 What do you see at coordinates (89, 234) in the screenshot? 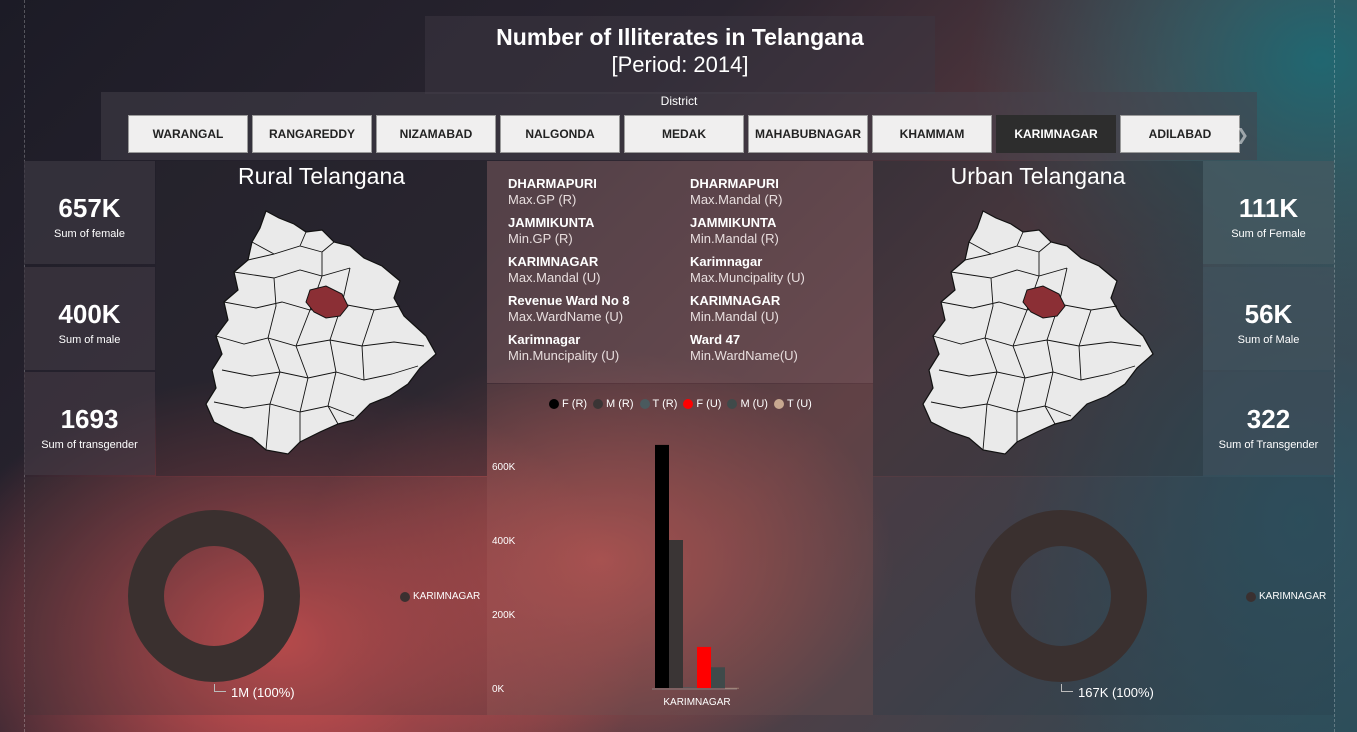
I see `kpi-caption: Sum of female` at bounding box center [89, 234].